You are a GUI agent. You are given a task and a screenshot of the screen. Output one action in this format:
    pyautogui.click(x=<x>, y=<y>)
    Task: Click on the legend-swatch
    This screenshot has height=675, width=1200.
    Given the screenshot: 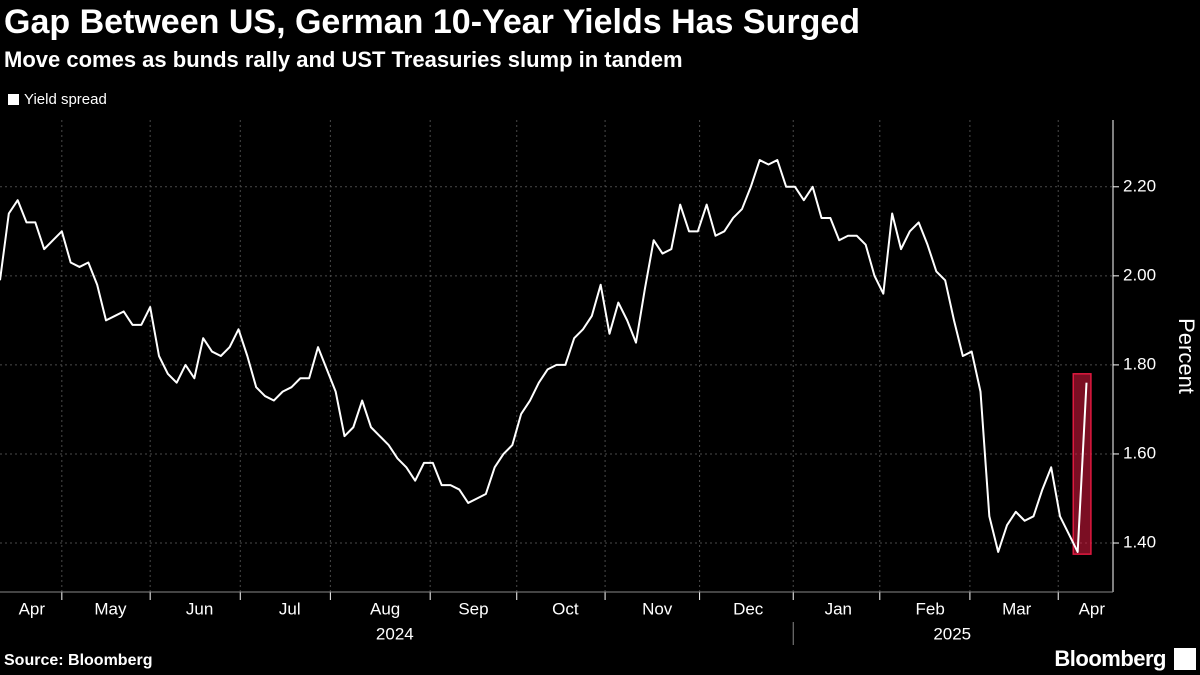 What is the action you would take?
    pyautogui.click(x=13, y=99)
    